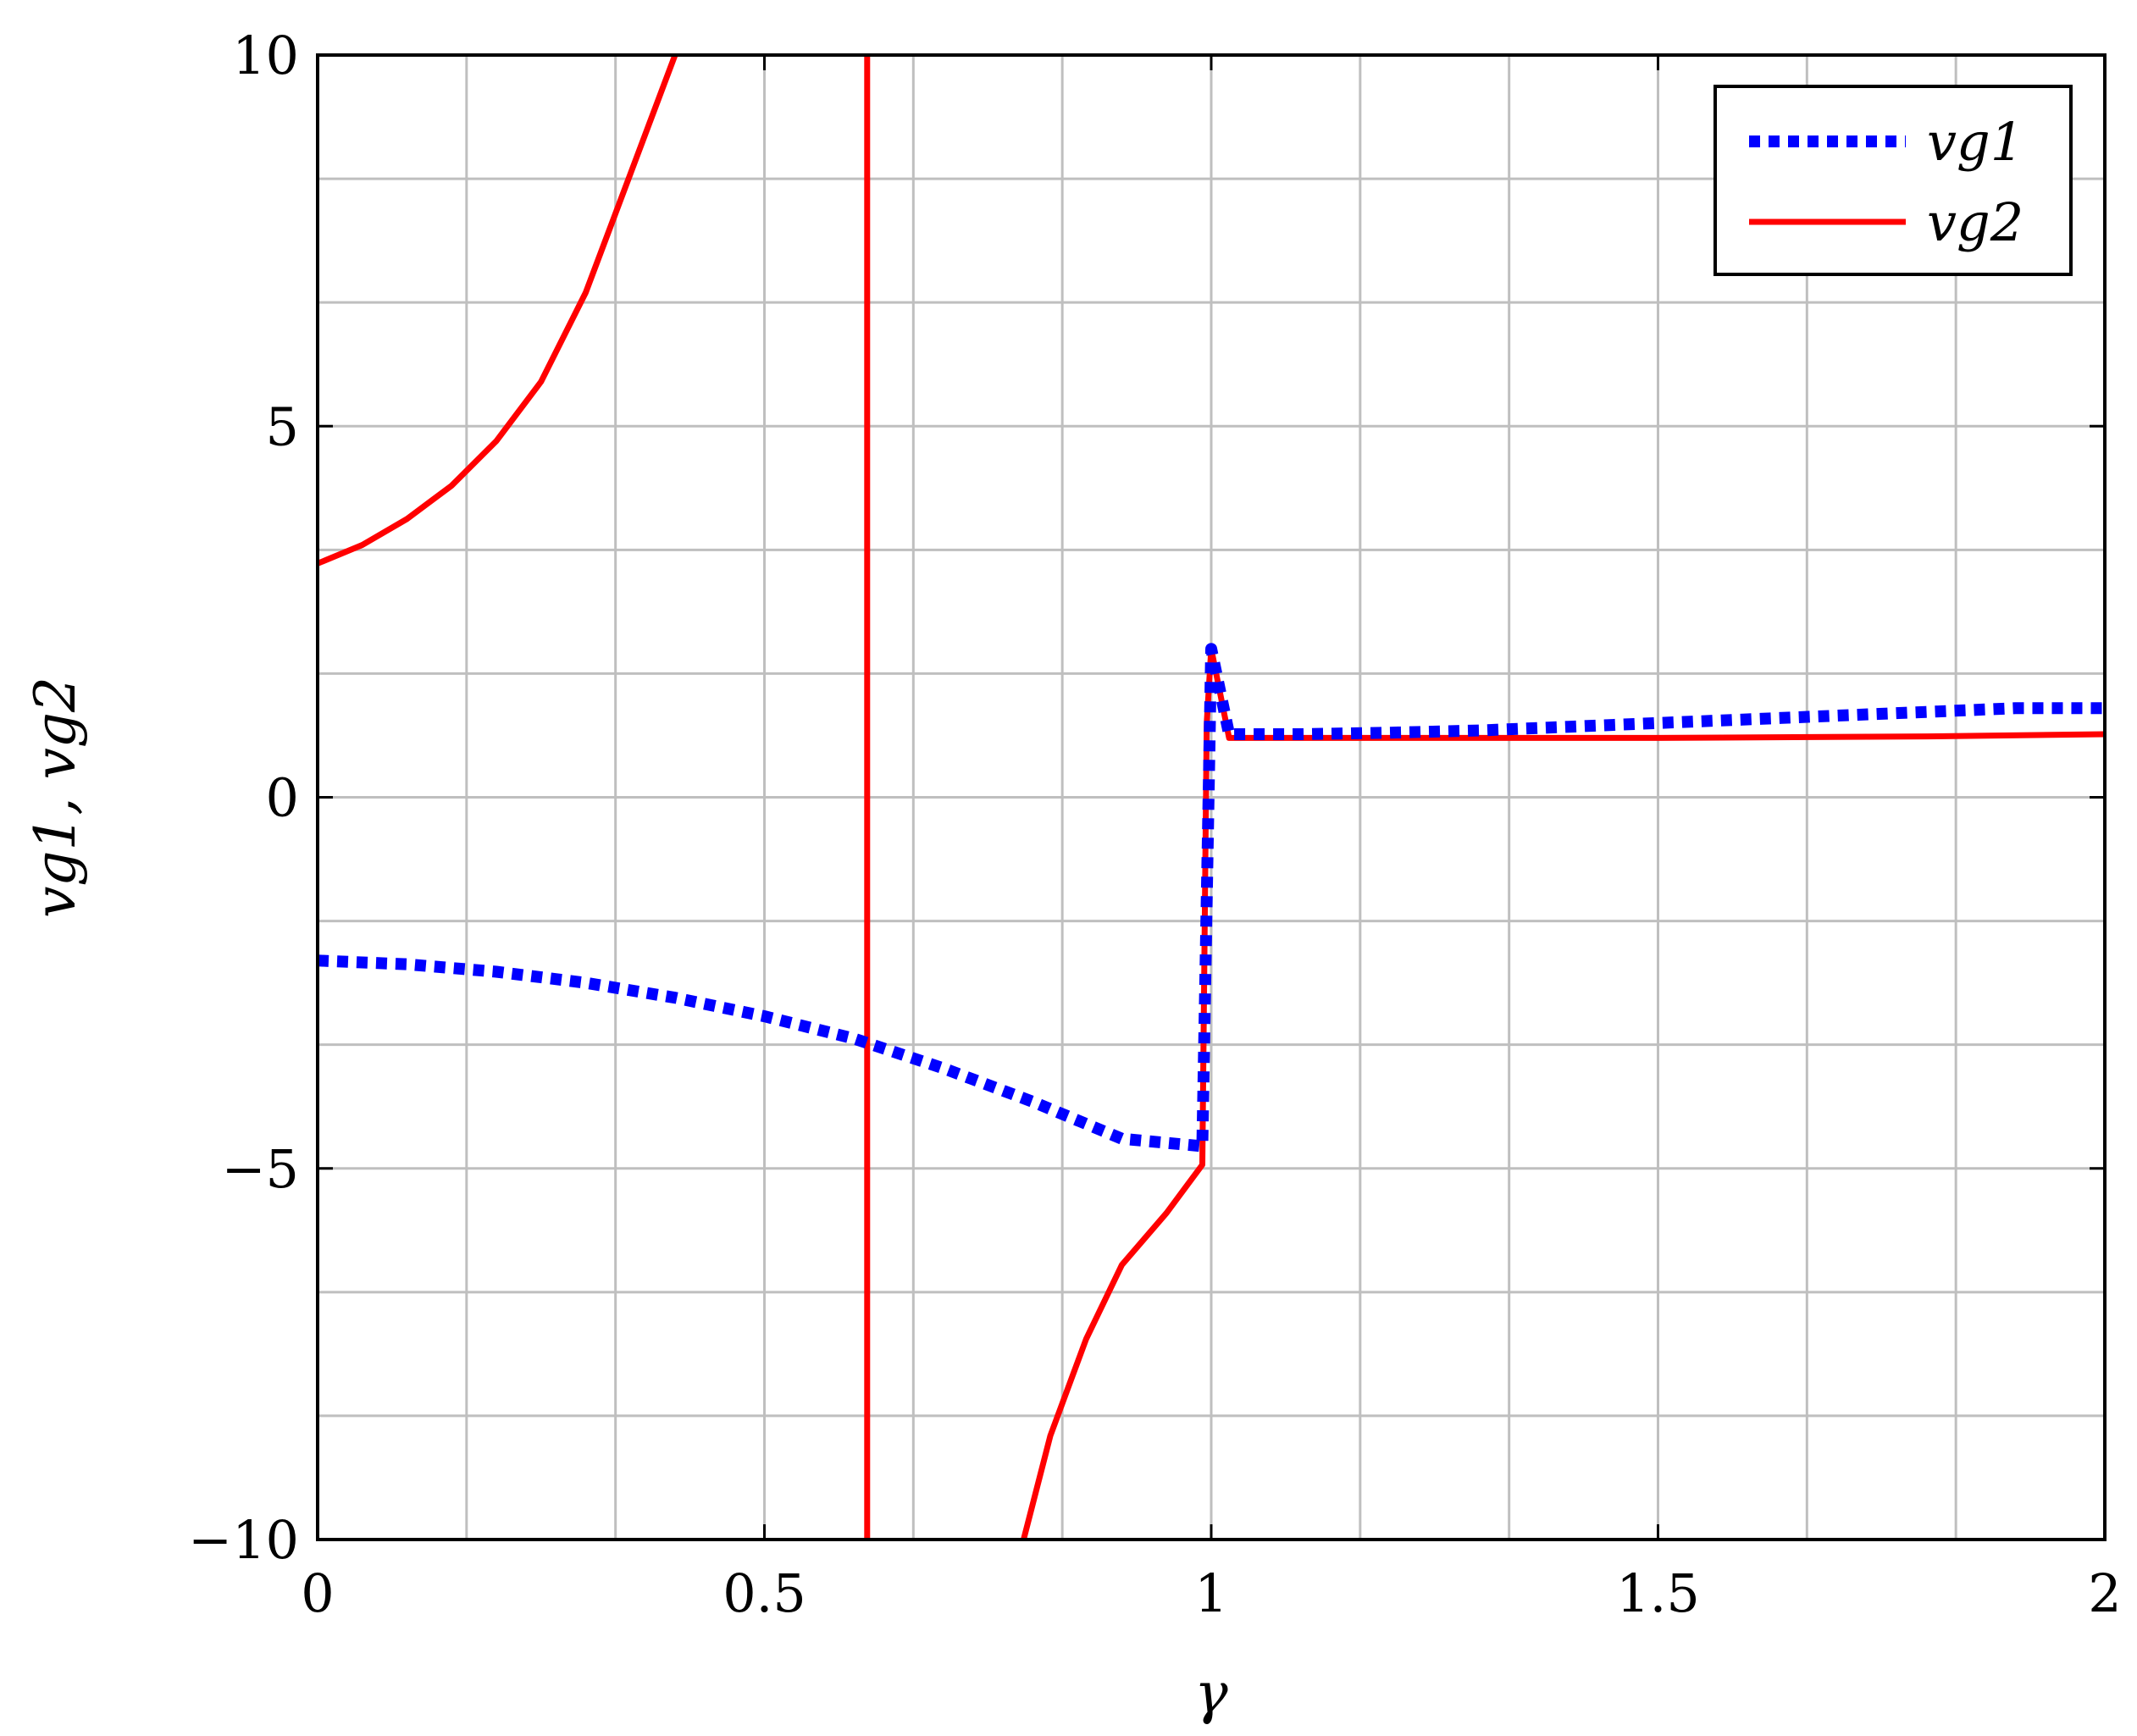 This screenshot has height=1736, width=2137. What do you see at coordinates (265, 55) in the screenshot?
I see `y-tick-label: 10` at bounding box center [265, 55].